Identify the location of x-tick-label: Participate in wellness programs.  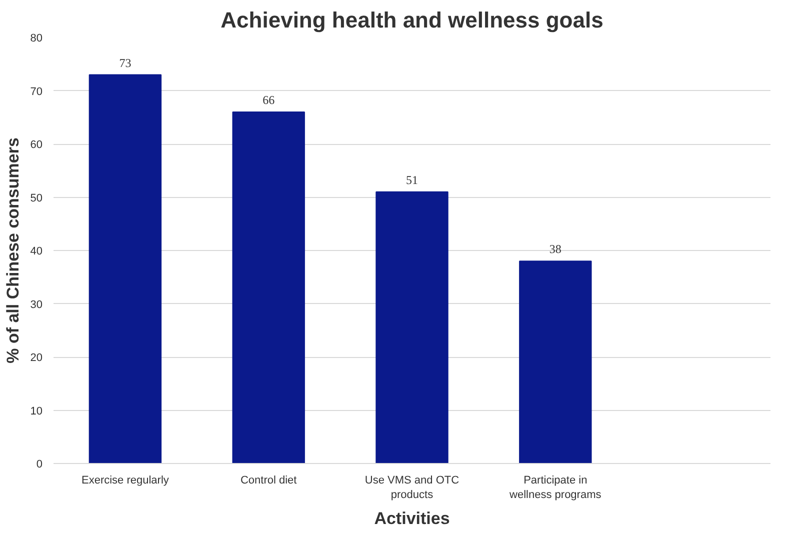
(555, 487).